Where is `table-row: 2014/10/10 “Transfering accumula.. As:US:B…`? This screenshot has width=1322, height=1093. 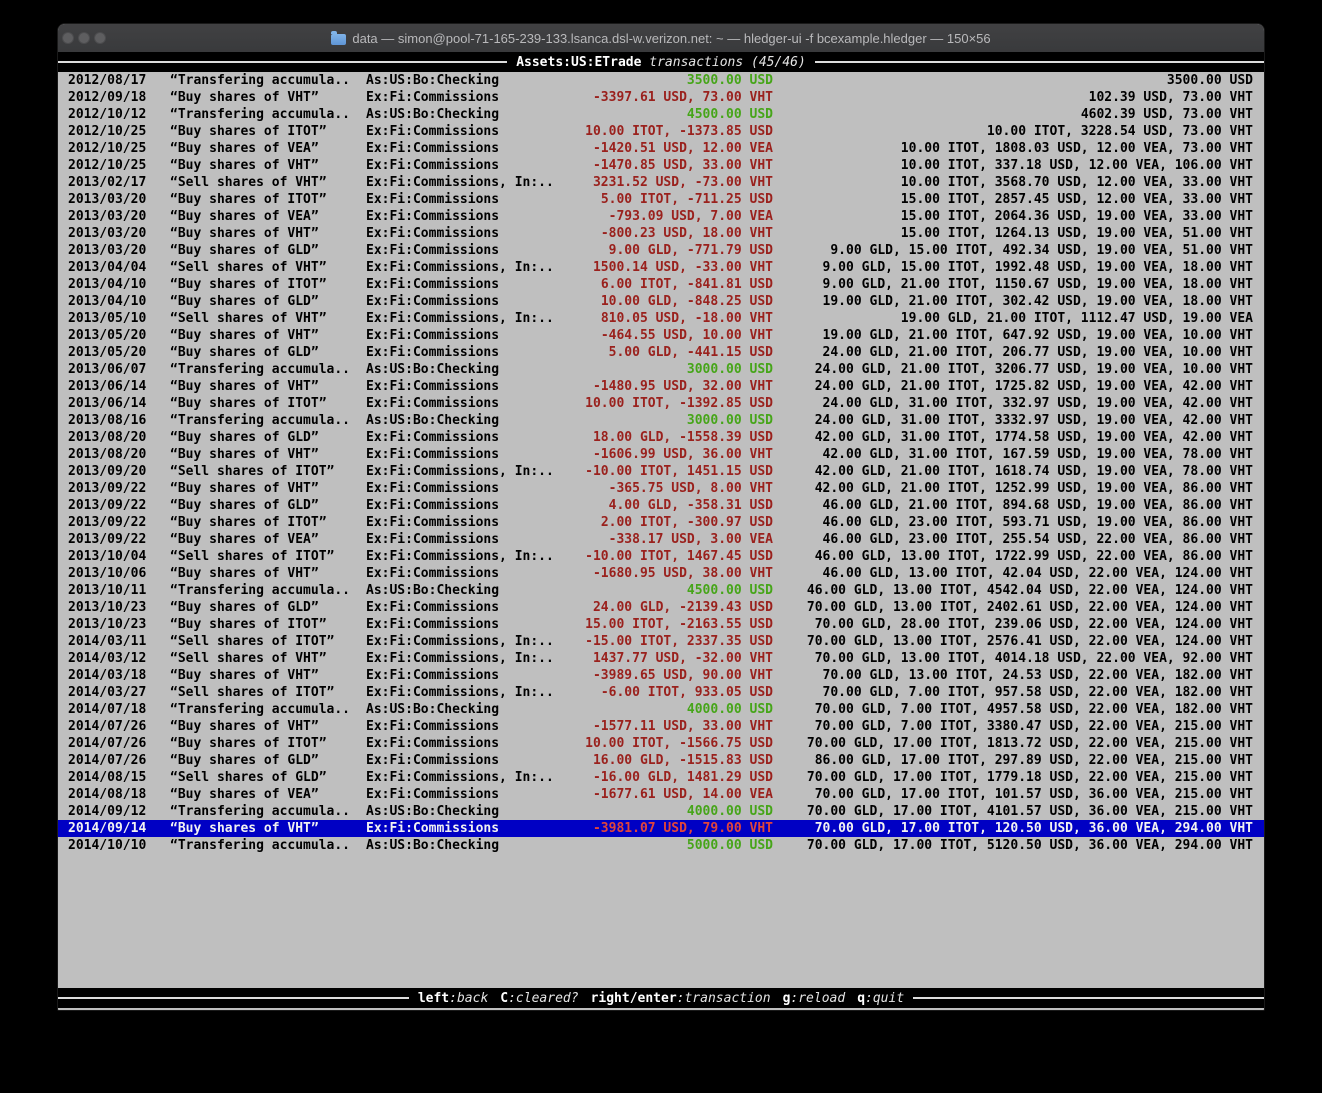 table-row: 2014/10/10 “Transfering accumula.. As:US:B… is located at coordinates (661, 845).